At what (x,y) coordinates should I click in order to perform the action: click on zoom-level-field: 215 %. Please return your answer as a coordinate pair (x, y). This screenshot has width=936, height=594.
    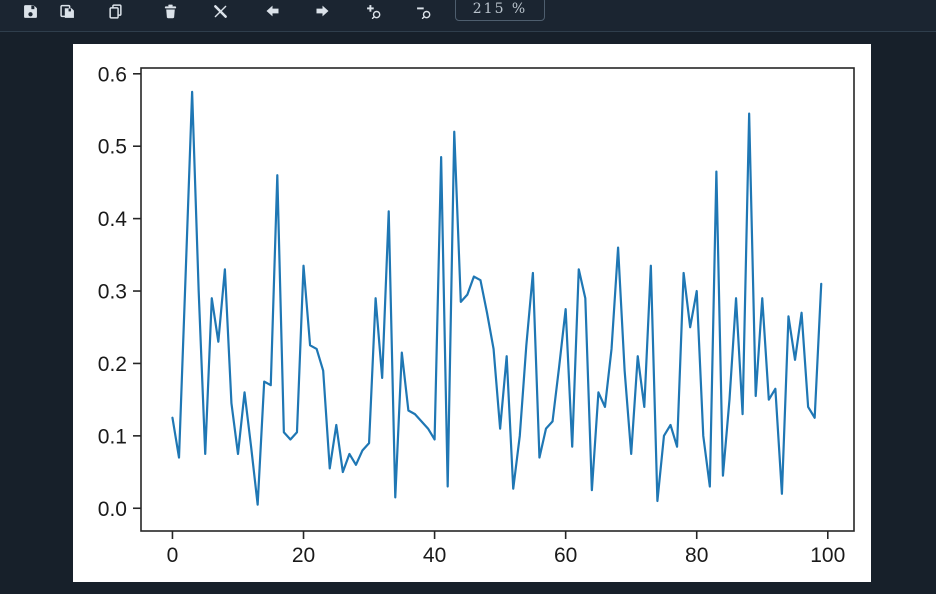
    Looking at the image, I should click on (500, 10).